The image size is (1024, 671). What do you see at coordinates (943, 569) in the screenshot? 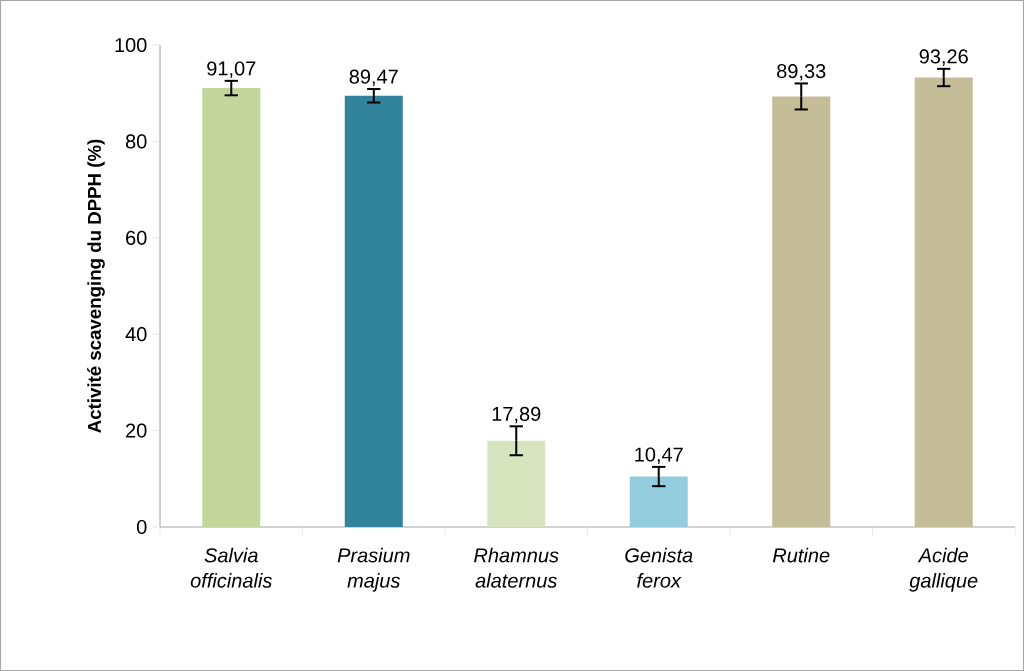
I see `x-tick-label: Acide gallique` at bounding box center [943, 569].